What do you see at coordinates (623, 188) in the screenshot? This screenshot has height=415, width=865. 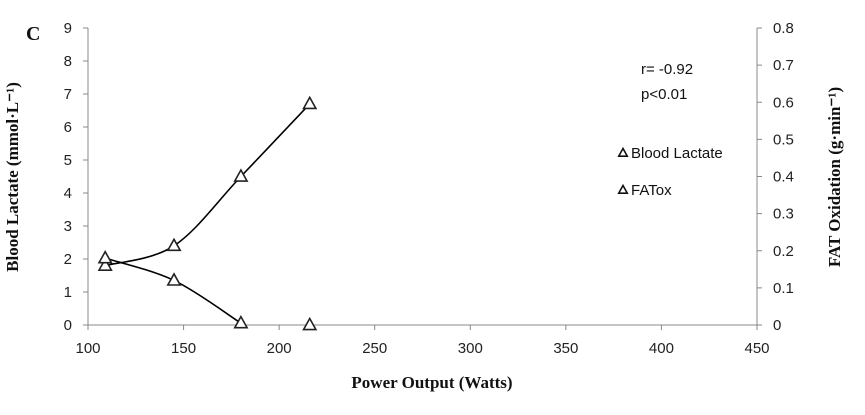 I see `legend-fatox-marker` at bounding box center [623, 188].